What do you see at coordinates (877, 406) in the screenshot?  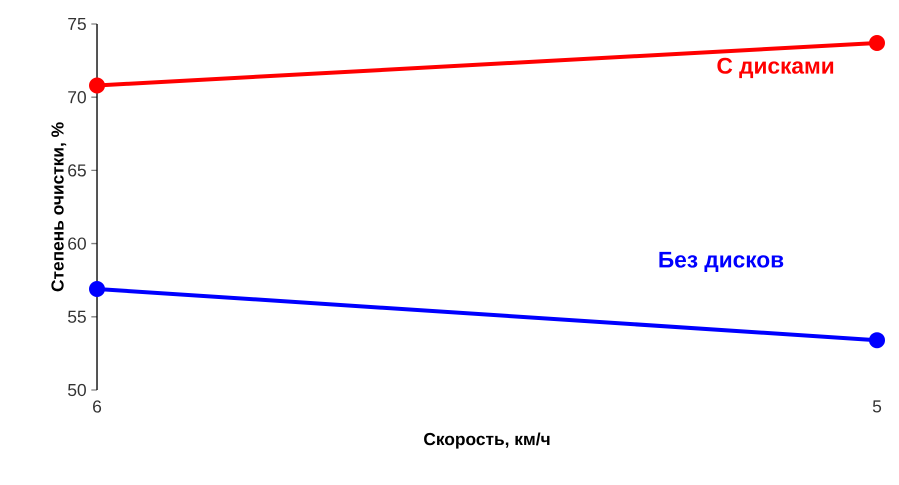 I see `x-tick-label: 5` at bounding box center [877, 406].